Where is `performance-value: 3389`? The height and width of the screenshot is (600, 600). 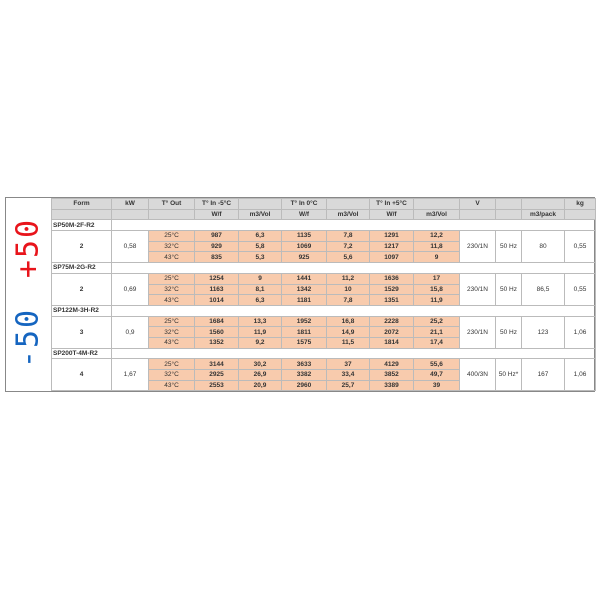
performance-value: 3389 is located at coordinates (391, 385).